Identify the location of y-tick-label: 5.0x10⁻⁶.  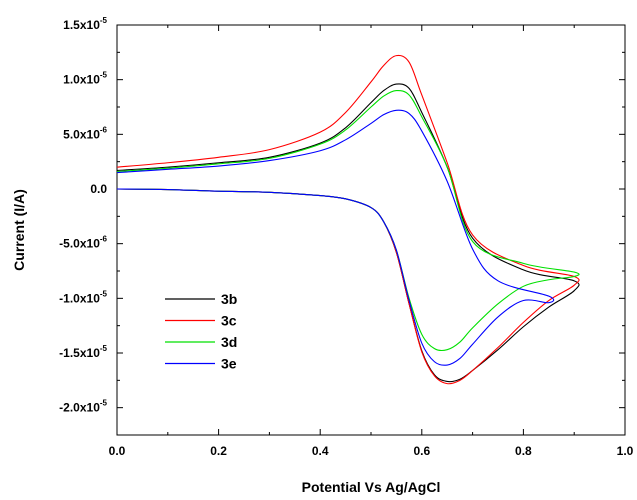
(85, 133).